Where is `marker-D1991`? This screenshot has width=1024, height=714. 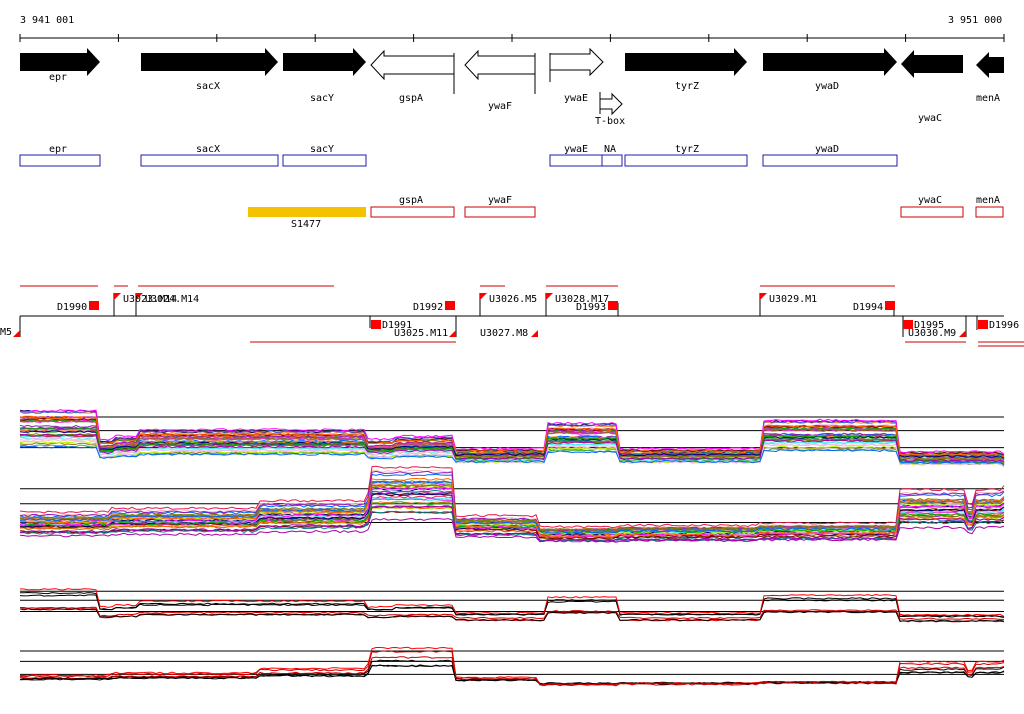
marker-D1991 is located at coordinates (376, 324).